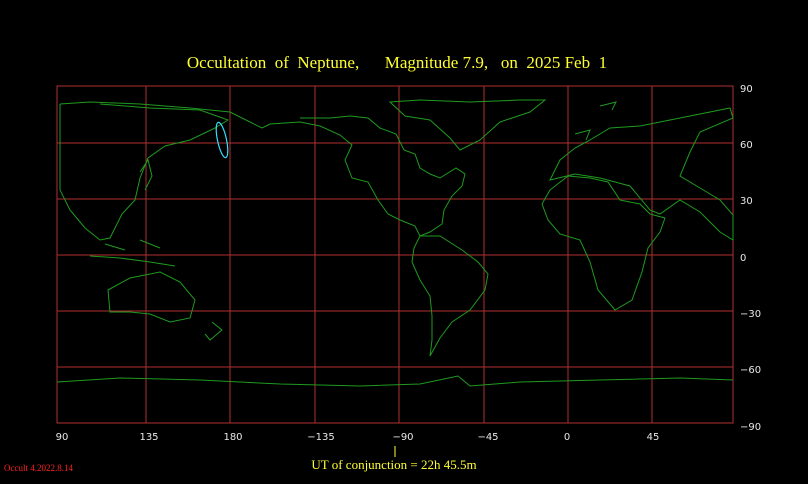 The height and width of the screenshot is (484, 808). What do you see at coordinates (262, 169) in the screenshot?
I see `north-america` at bounding box center [262, 169].